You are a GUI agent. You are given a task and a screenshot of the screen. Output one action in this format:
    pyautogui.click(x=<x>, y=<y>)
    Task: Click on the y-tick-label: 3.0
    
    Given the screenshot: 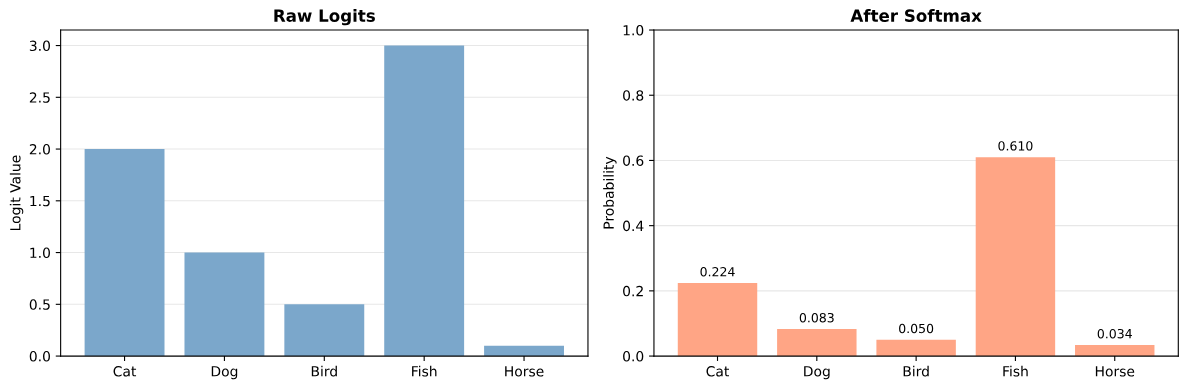 What is the action you would take?
    pyautogui.click(x=39, y=46)
    